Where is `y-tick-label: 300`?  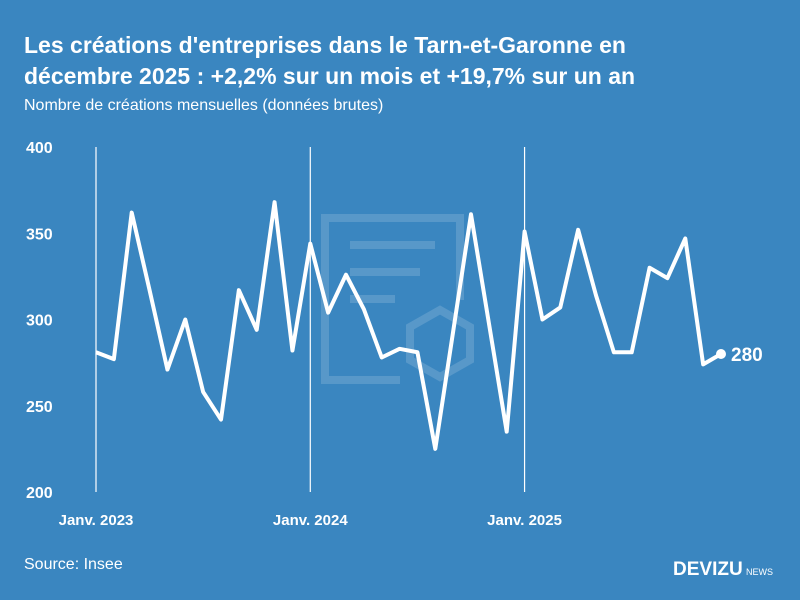 y-tick-label: 300 is located at coordinates (39, 321).